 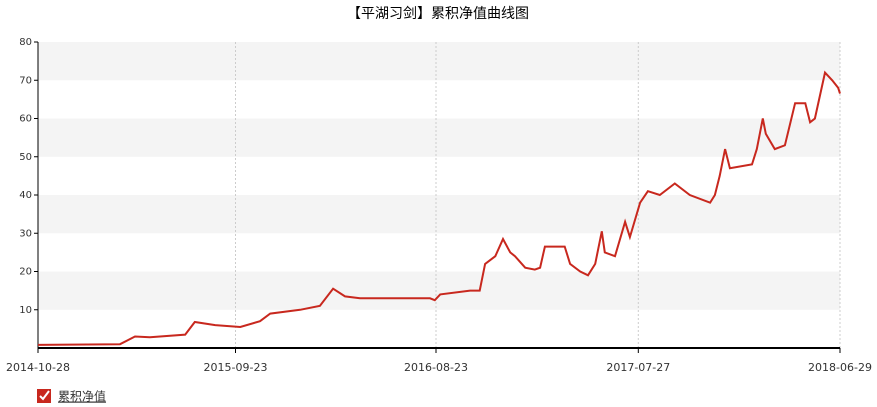 What do you see at coordinates (25, 233) in the screenshot?
I see `y-tick-label: 30` at bounding box center [25, 233].